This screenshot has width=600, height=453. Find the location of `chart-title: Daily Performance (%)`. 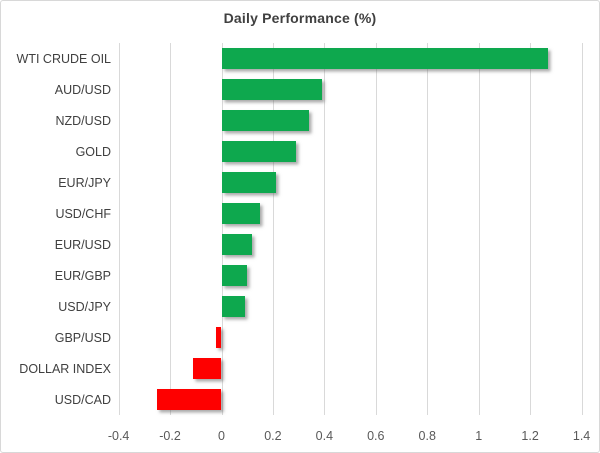

chart-title: Daily Performance (%) is located at coordinates (300, 18).